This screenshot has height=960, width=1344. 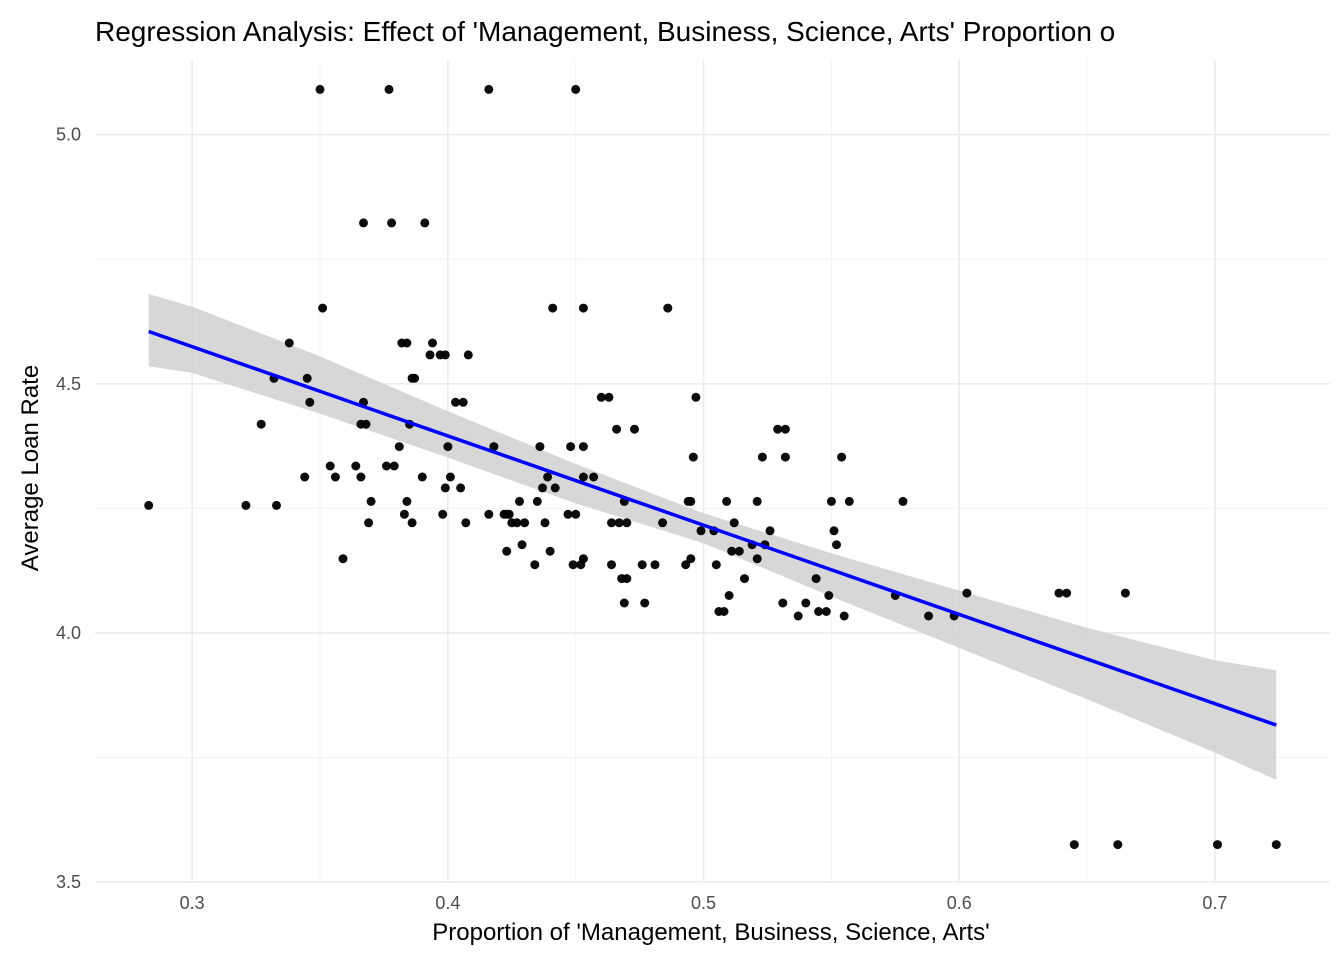 I want to click on y-tick-label: 4.0, so click(x=68, y=633).